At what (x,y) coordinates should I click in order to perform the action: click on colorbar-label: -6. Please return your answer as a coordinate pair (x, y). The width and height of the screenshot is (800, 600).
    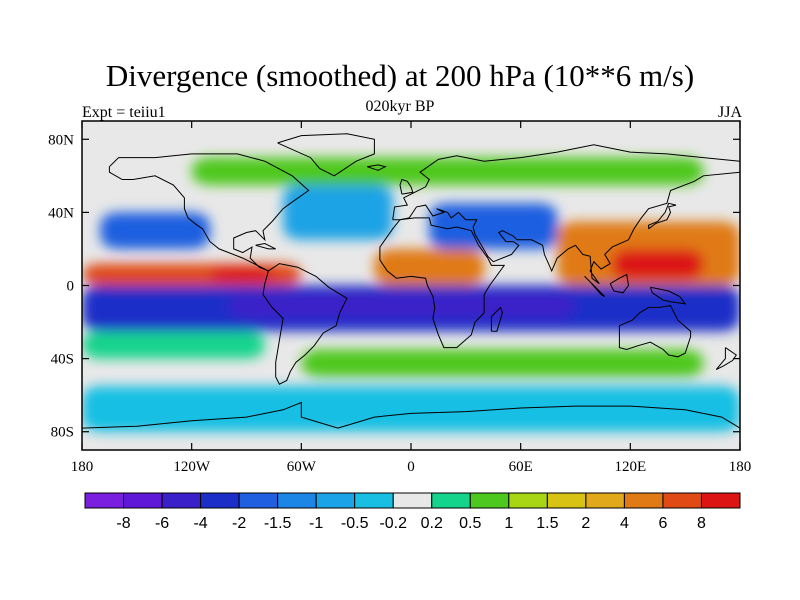
    Looking at the image, I should click on (162, 523).